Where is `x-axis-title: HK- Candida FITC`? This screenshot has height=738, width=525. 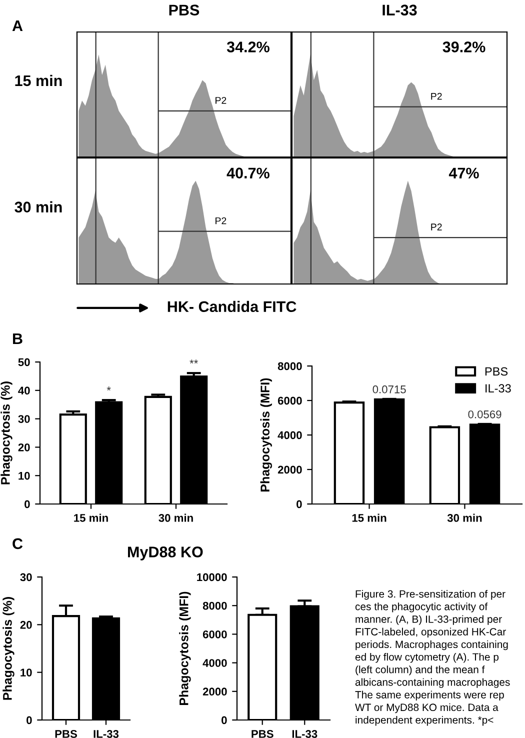 x-axis-title: HK- Candida FITC is located at coordinates (232, 306).